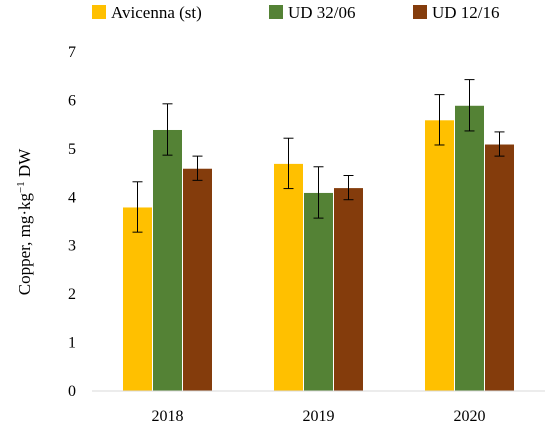 This screenshot has height=428, width=550. What do you see at coordinates (72, 343) in the screenshot?
I see `y-tick-label: 1` at bounding box center [72, 343].